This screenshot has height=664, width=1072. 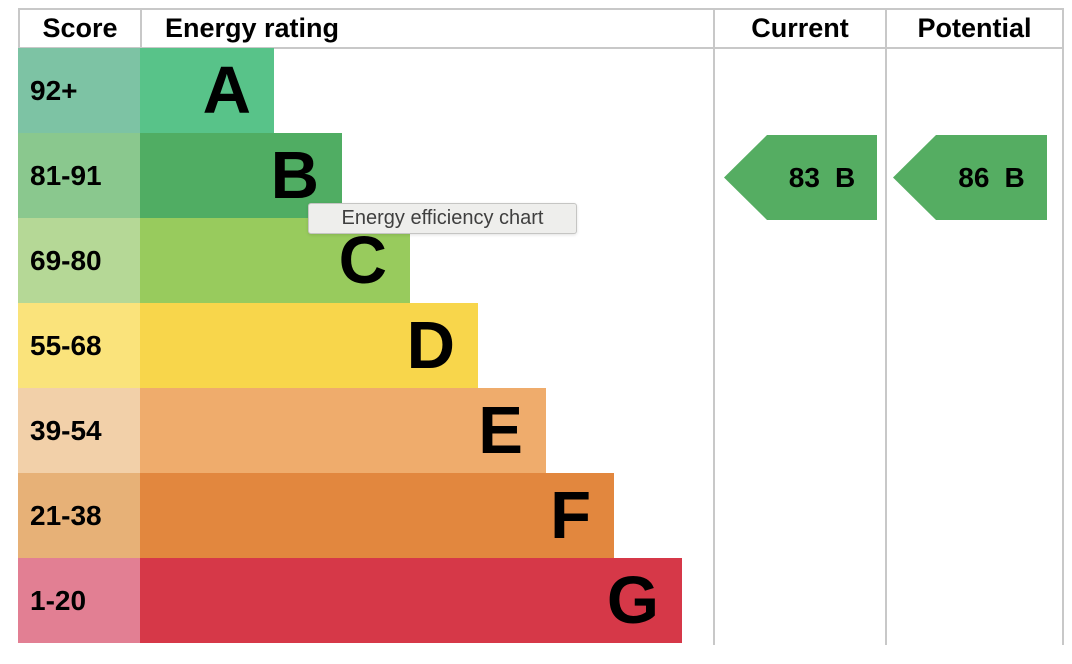 I want to click on band-row-f: 21-38 F, so click(x=316, y=515).